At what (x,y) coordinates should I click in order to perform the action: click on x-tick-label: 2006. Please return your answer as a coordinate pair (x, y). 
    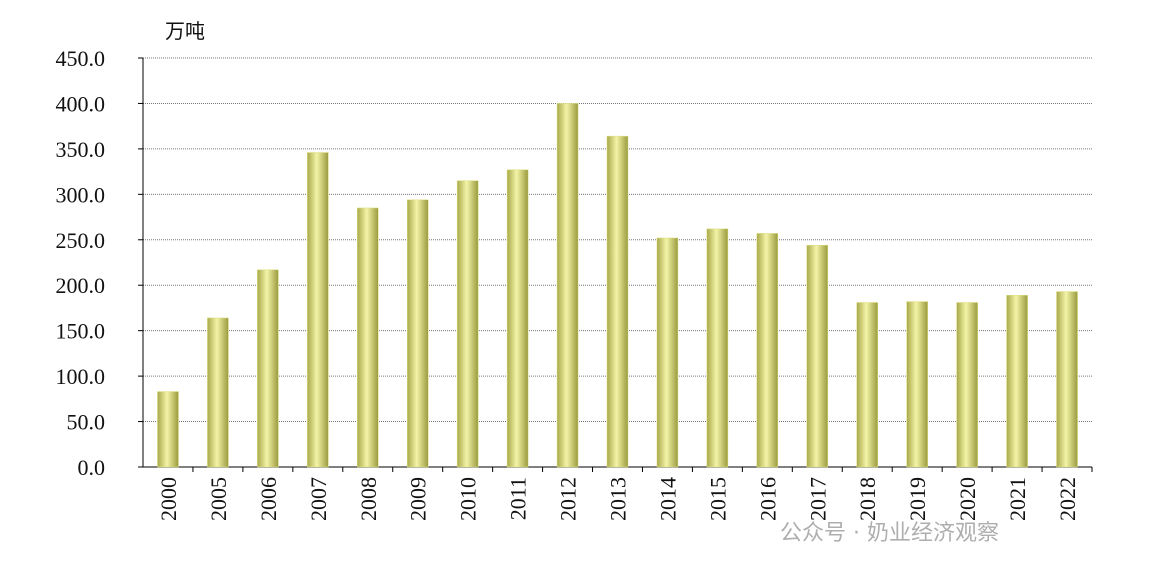
    Looking at the image, I should click on (268, 499).